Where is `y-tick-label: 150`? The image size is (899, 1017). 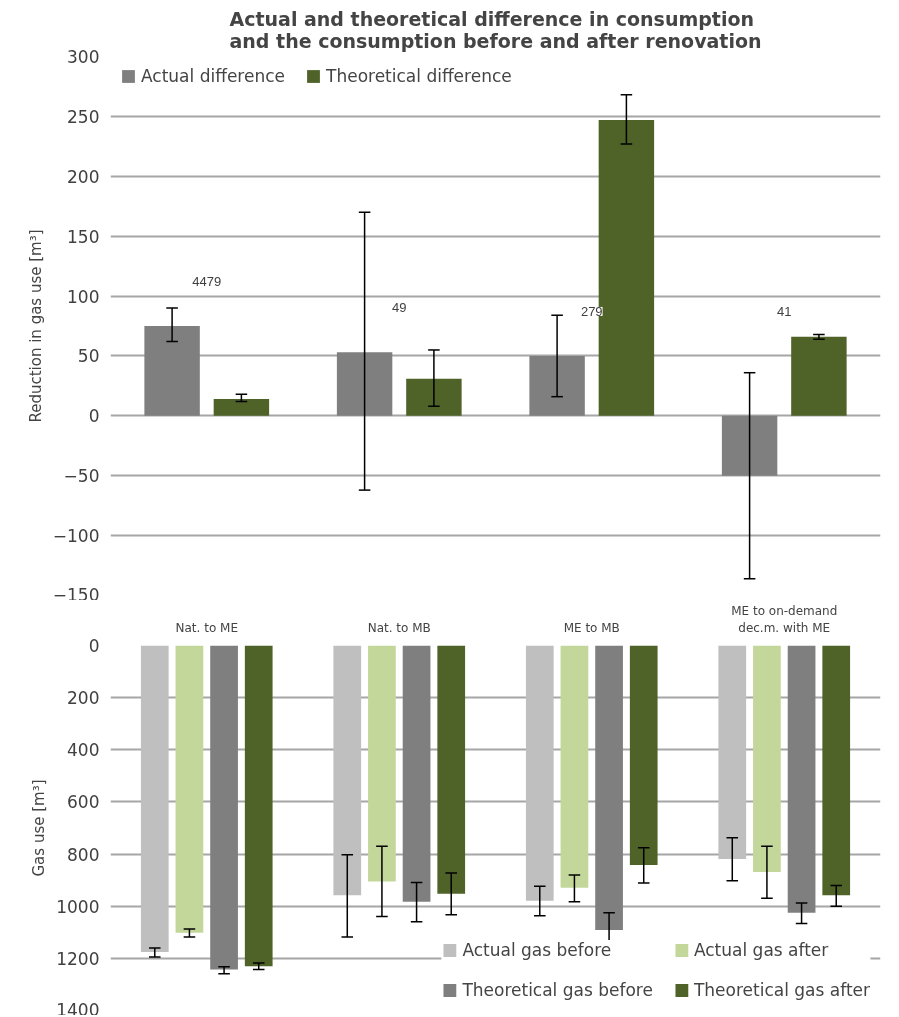 y-tick-label: 150 is located at coordinates (83, 236).